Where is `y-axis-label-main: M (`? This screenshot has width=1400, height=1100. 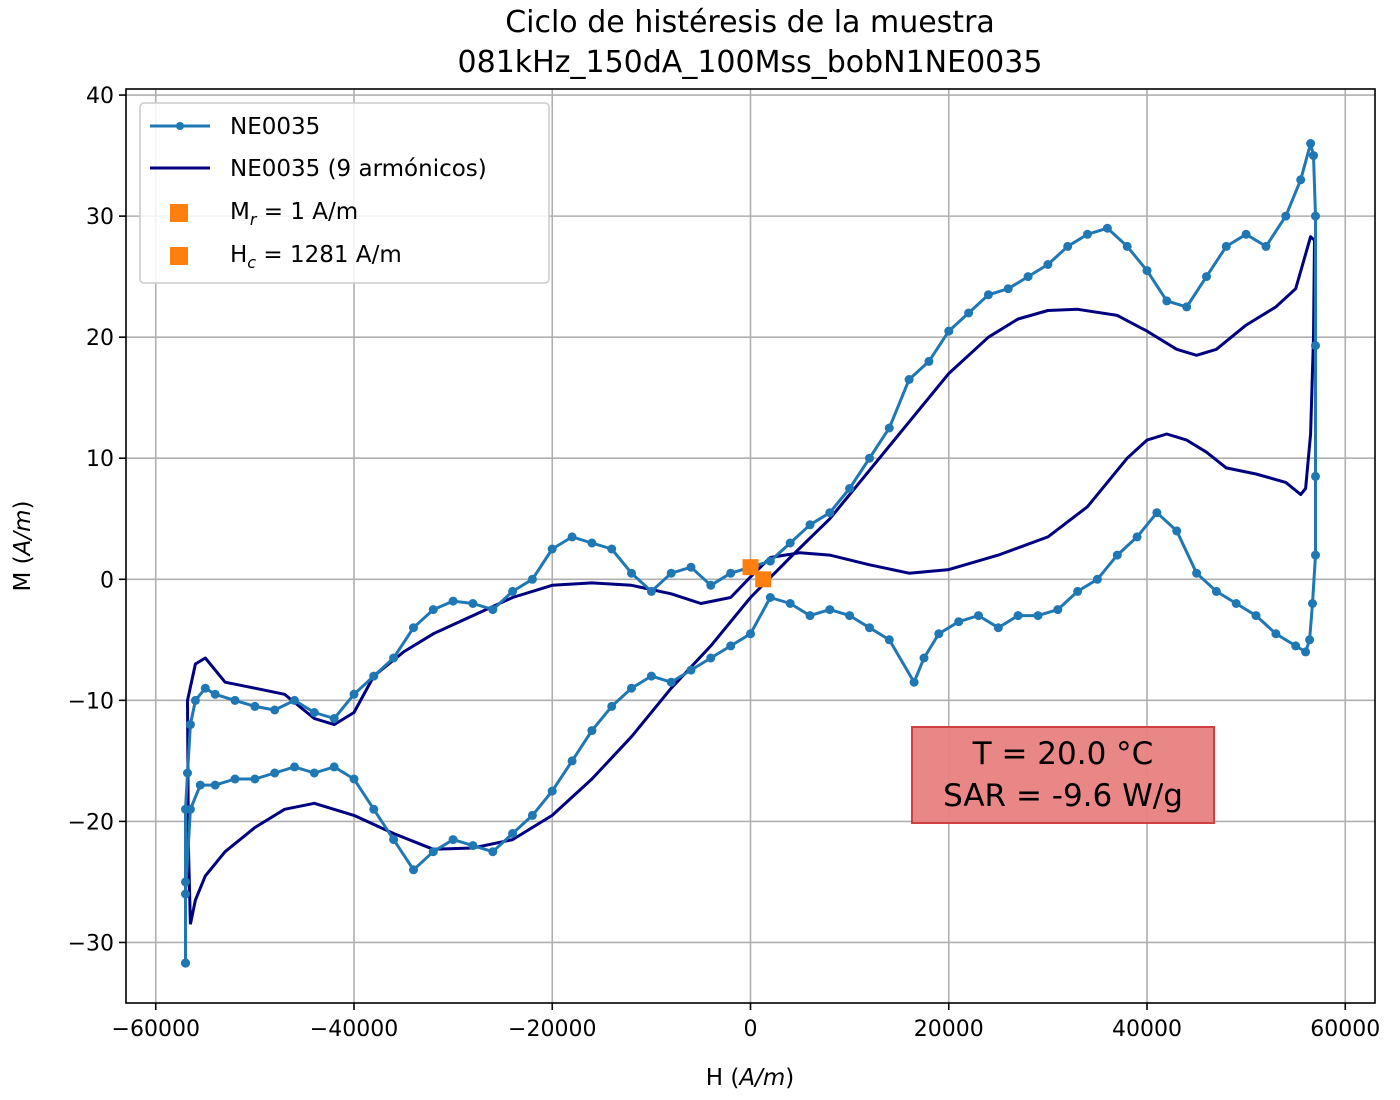 y-axis-label-main: M ( is located at coordinates (23, 573).